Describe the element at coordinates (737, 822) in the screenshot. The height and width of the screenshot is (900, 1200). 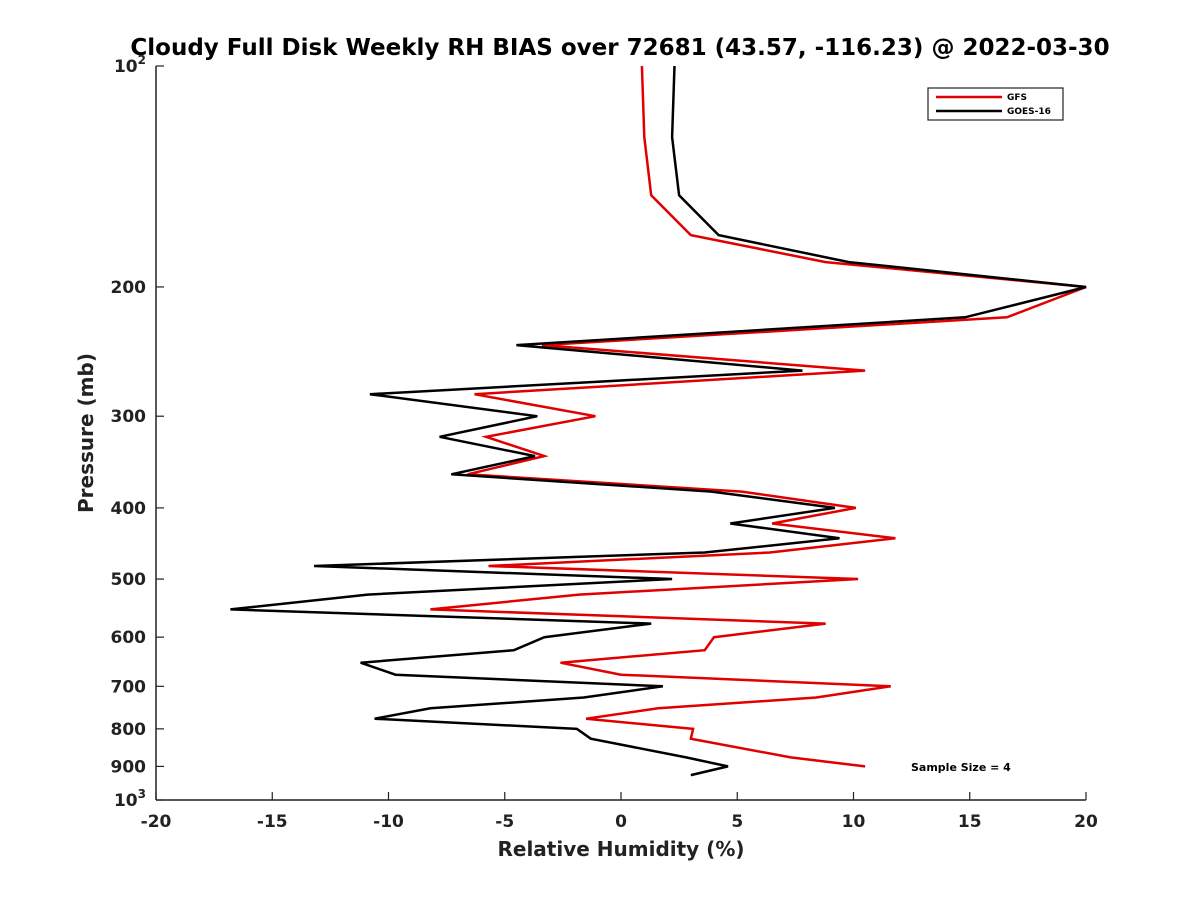
I see `x-tick-label: 5` at that location.